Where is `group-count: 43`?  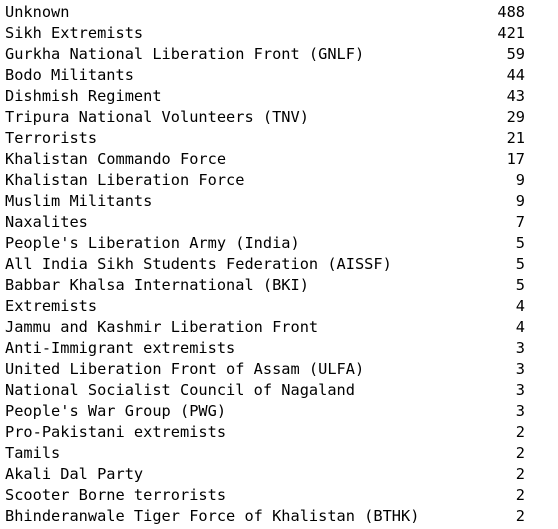
group-count: 43 is located at coordinates (515, 96).